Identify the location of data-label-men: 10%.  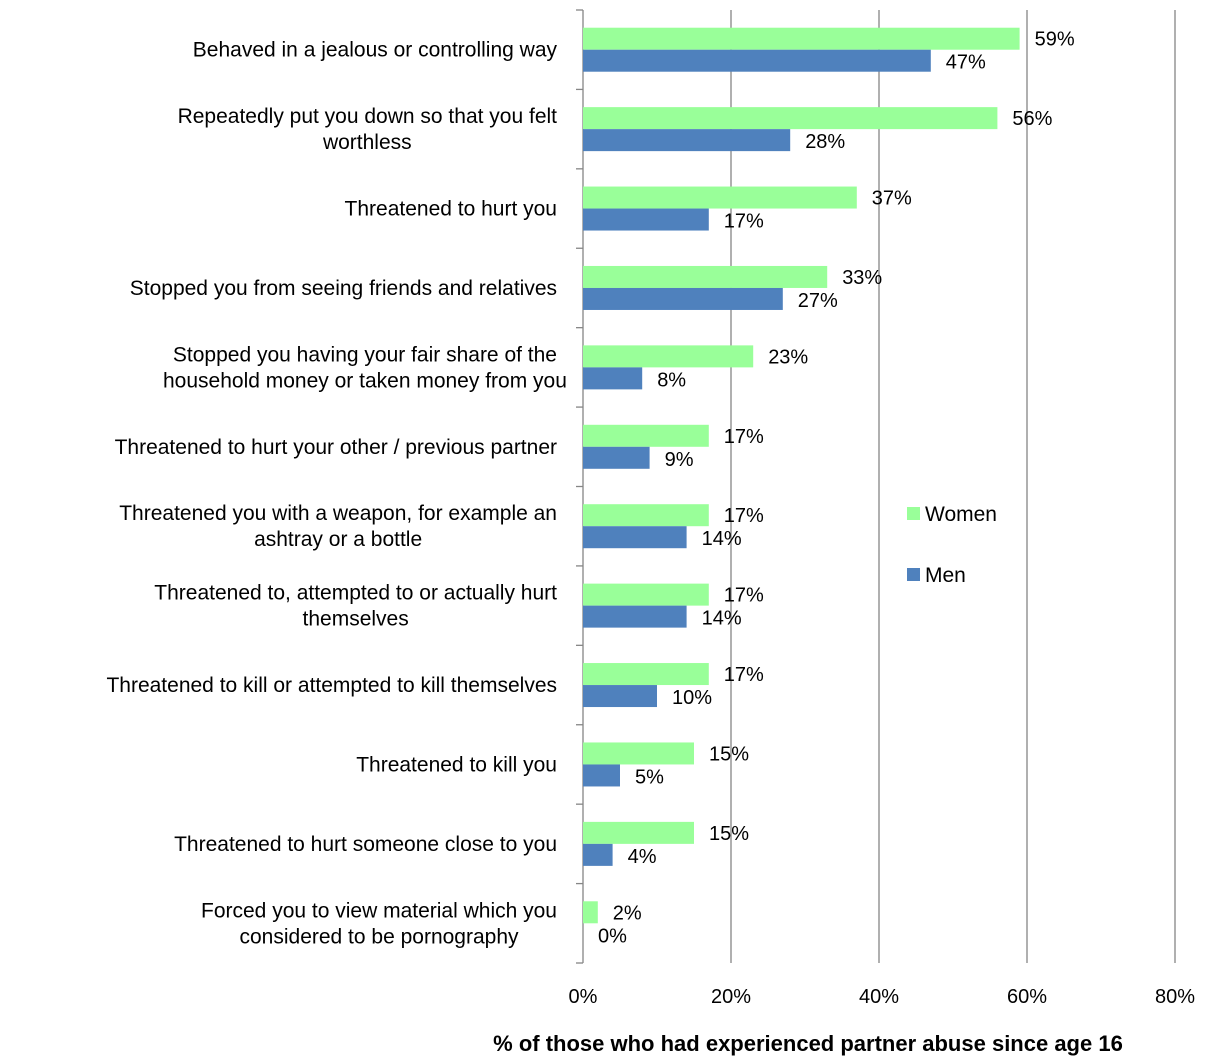
(692, 698).